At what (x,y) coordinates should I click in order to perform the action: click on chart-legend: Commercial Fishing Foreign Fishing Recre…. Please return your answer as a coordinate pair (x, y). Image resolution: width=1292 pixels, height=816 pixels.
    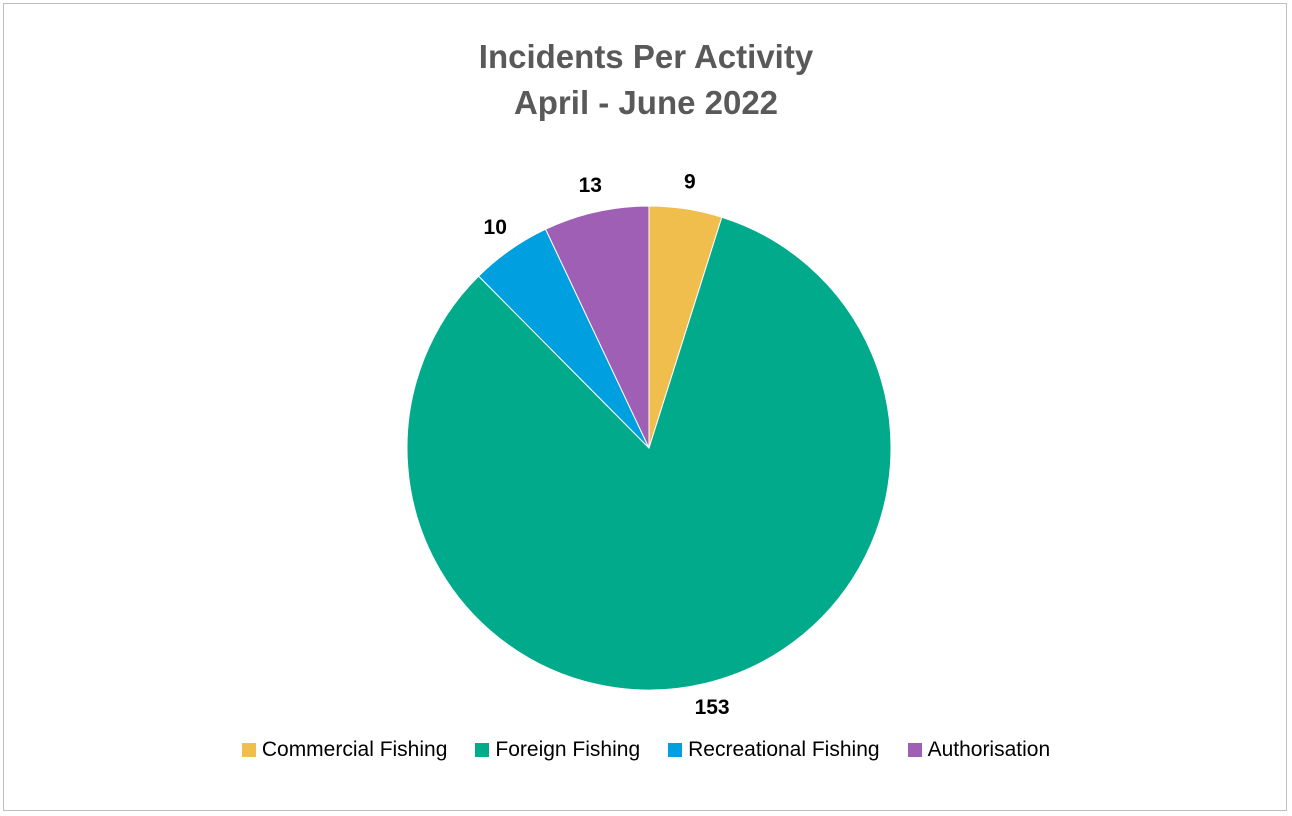
    Looking at the image, I should click on (646, 750).